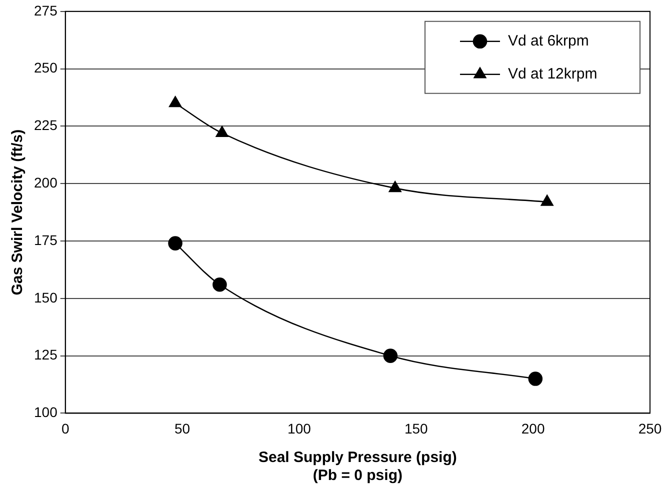 Image resolution: width=670 pixels, height=494 pixels. What do you see at coordinates (416, 428) in the screenshot?
I see `x-tick-label: 150` at bounding box center [416, 428].